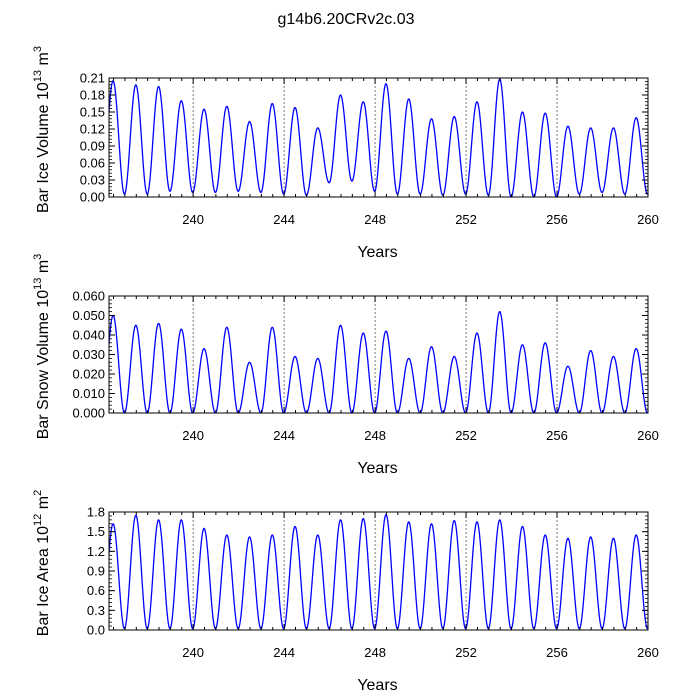 The height and width of the screenshot is (692, 692). What do you see at coordinates (92, 95) in the screenshot?
I see `y-tick-label: 0.18` at bounding box center [92, 95].